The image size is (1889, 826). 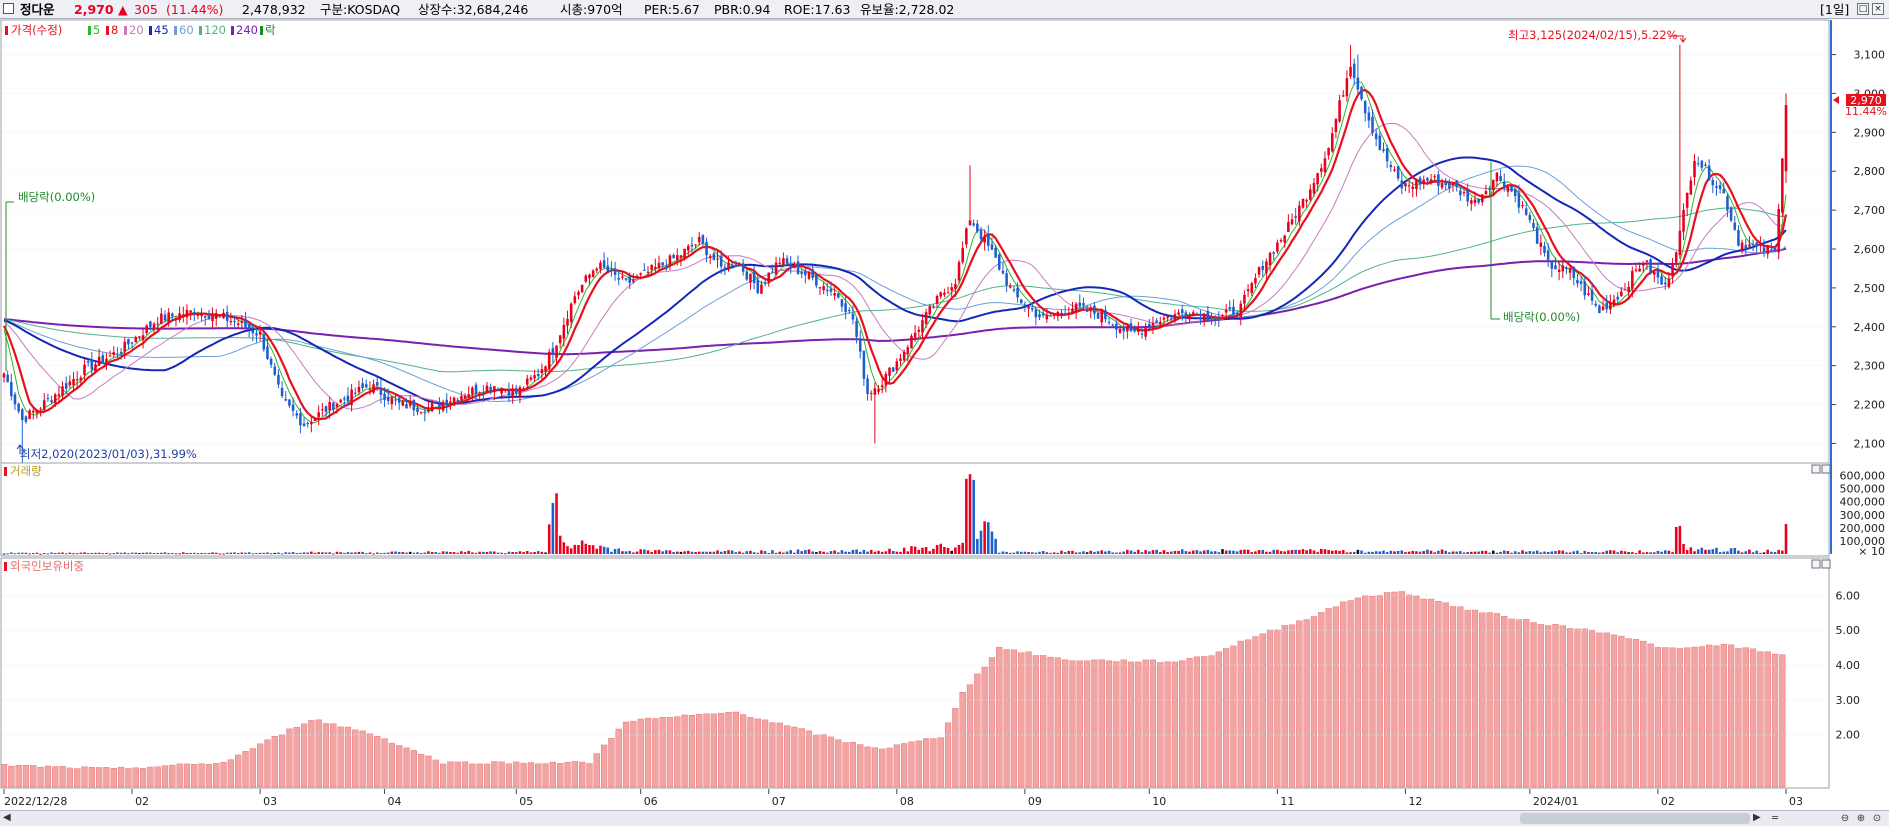 What do you see at coordinates (274, 9) in the screenshot?
I see `volume-value: 2,478,932` at bounding box center [274, 9].